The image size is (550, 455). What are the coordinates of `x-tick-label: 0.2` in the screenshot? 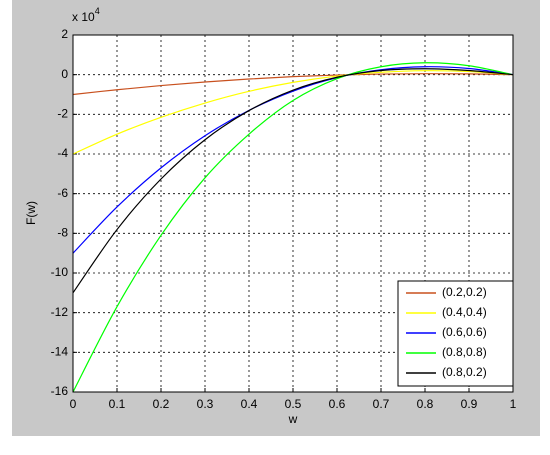 It's located at (161, 404).